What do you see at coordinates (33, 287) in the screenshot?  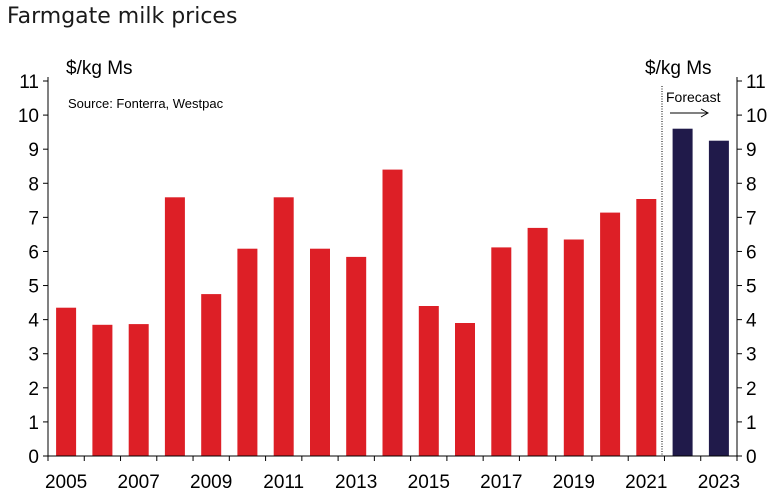 I see `y-tick-label-left-5: 5` at bounding box center [33, 287].